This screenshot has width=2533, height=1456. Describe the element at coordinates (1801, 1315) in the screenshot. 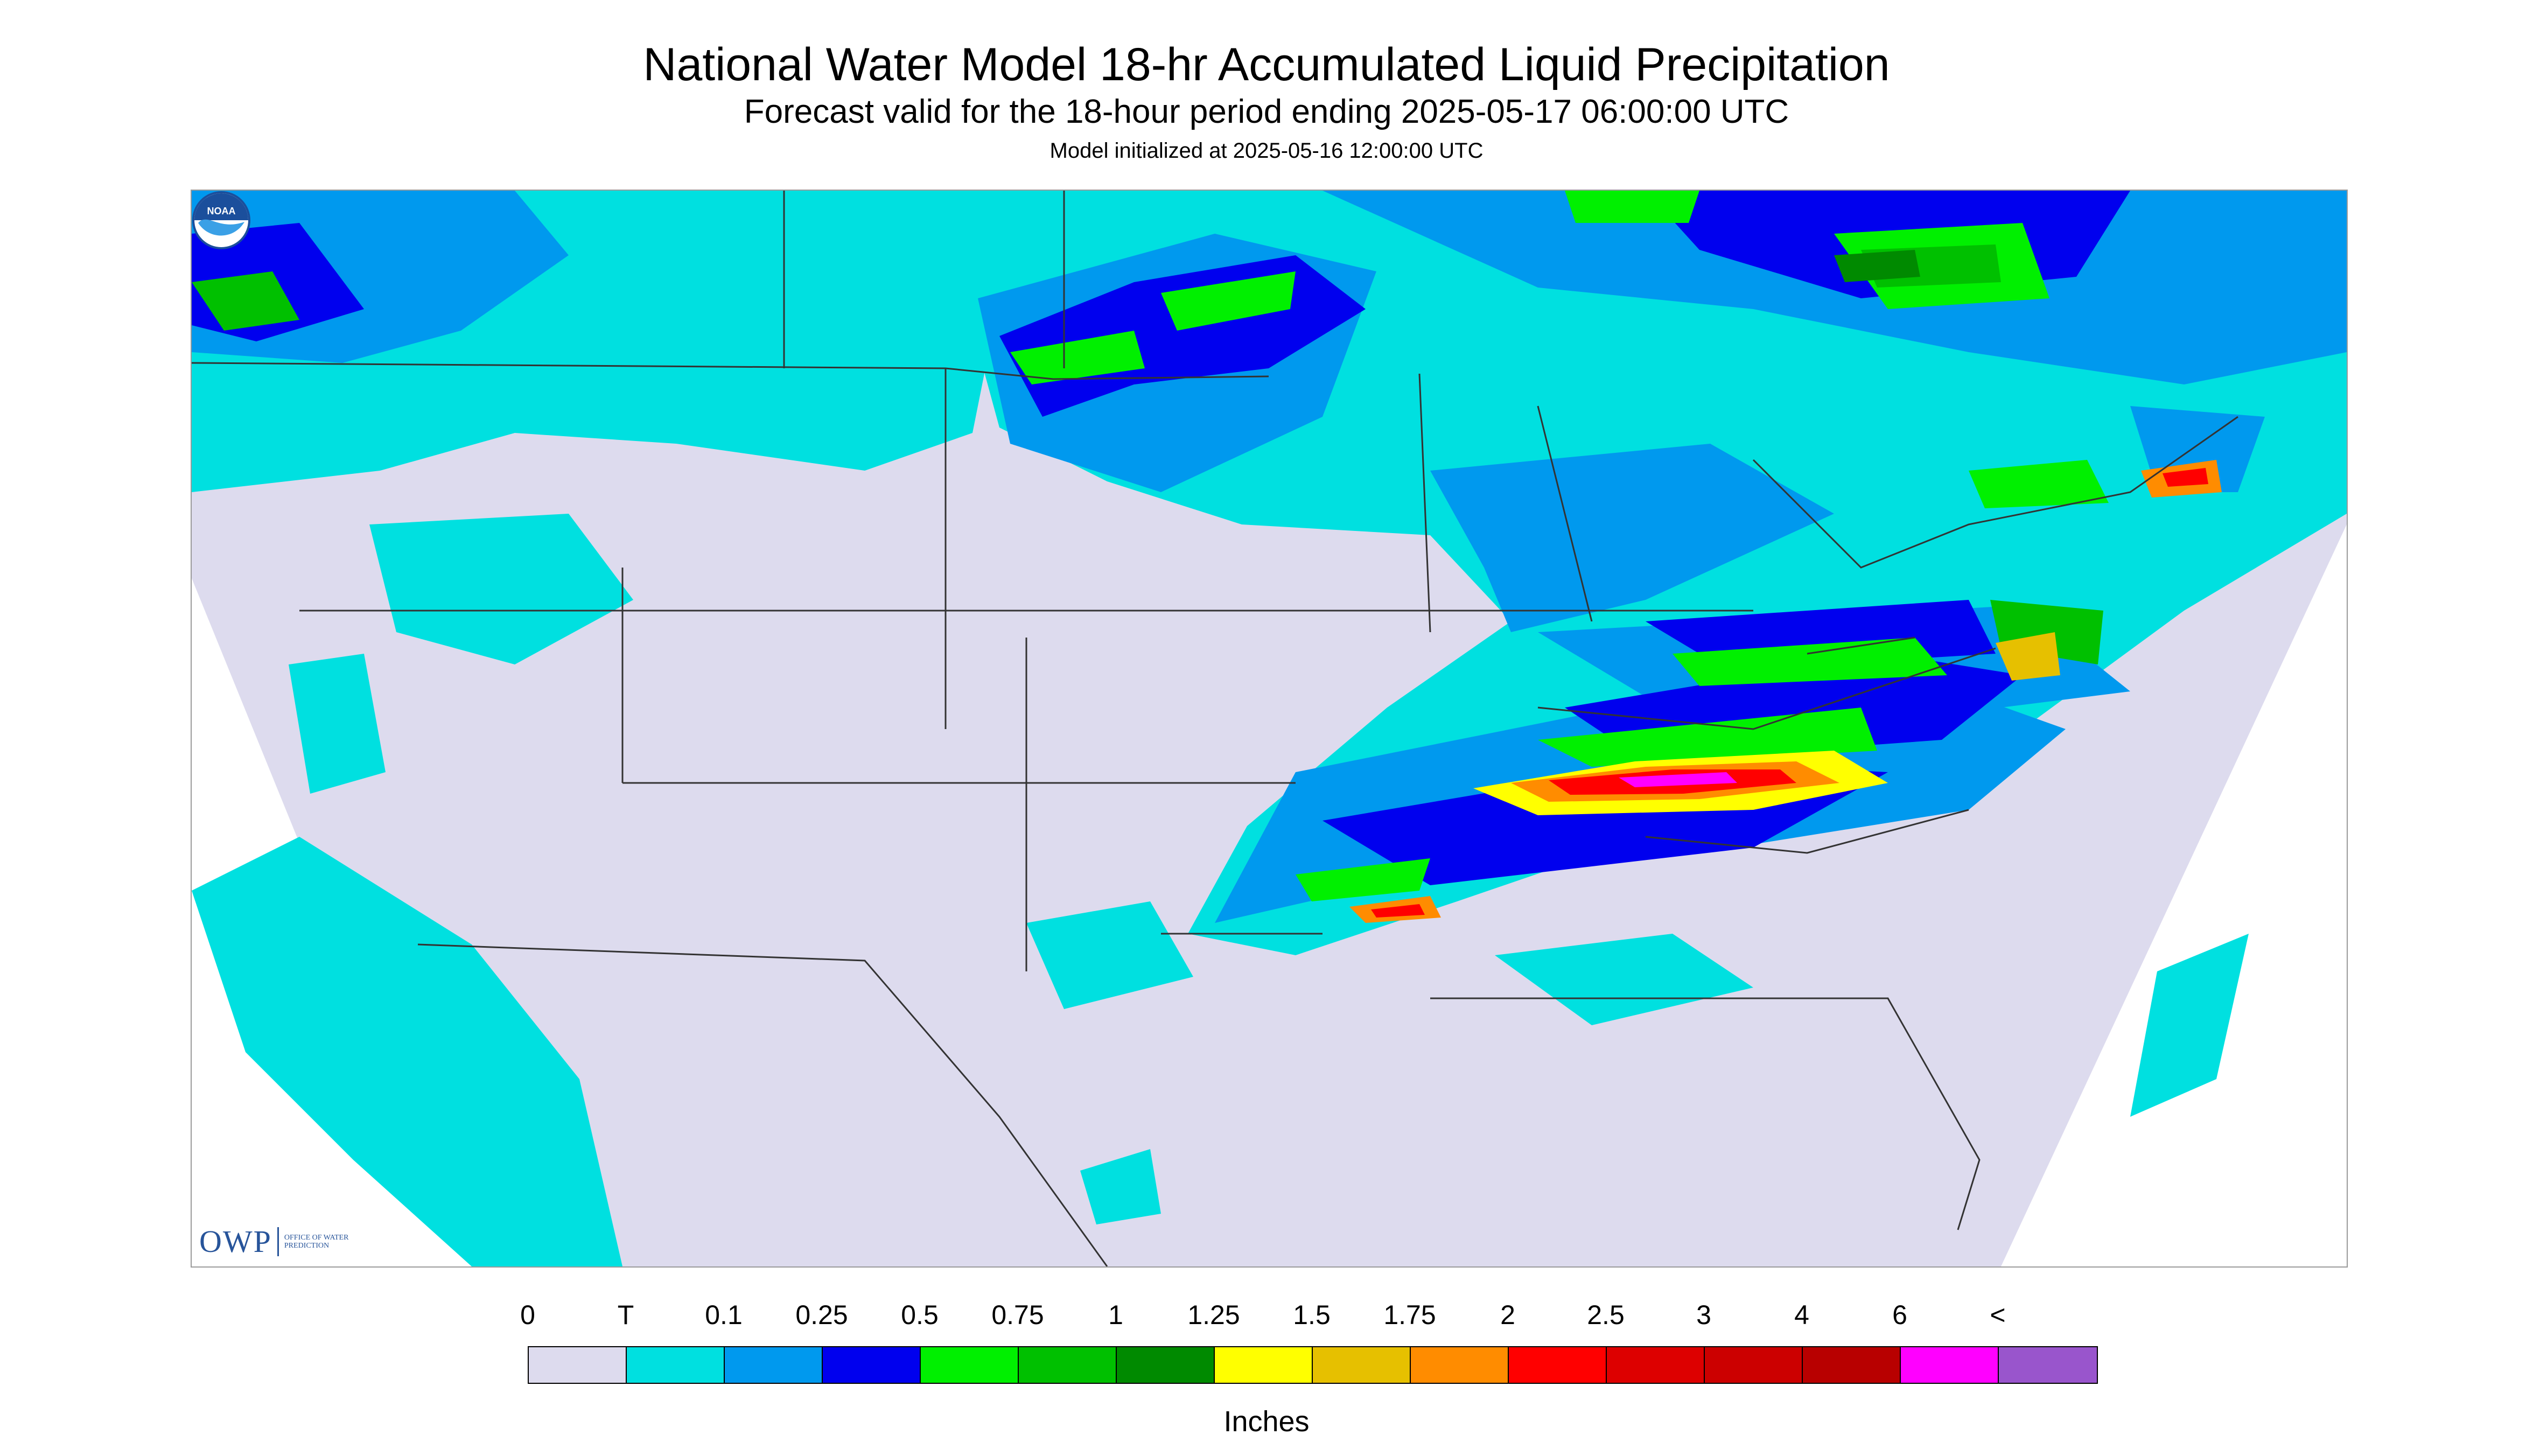

I see `legend-tick-label: 4` at that location.